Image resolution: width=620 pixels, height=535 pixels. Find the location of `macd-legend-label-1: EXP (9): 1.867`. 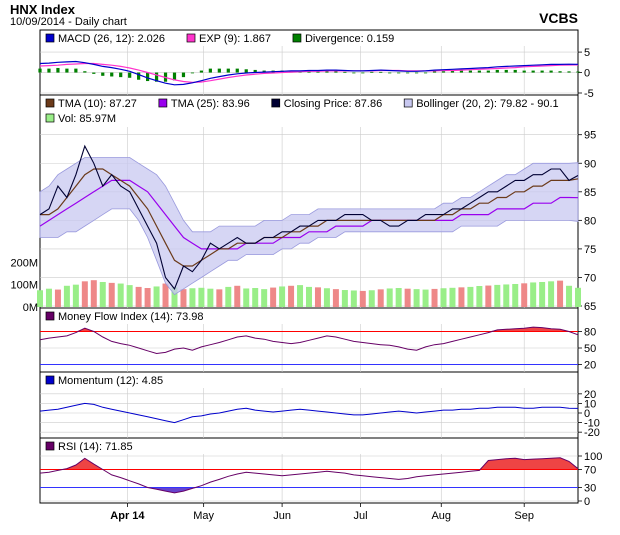

macd-legend-label-1: EXP (9): 1.867 is located at coordinates (235, 39).